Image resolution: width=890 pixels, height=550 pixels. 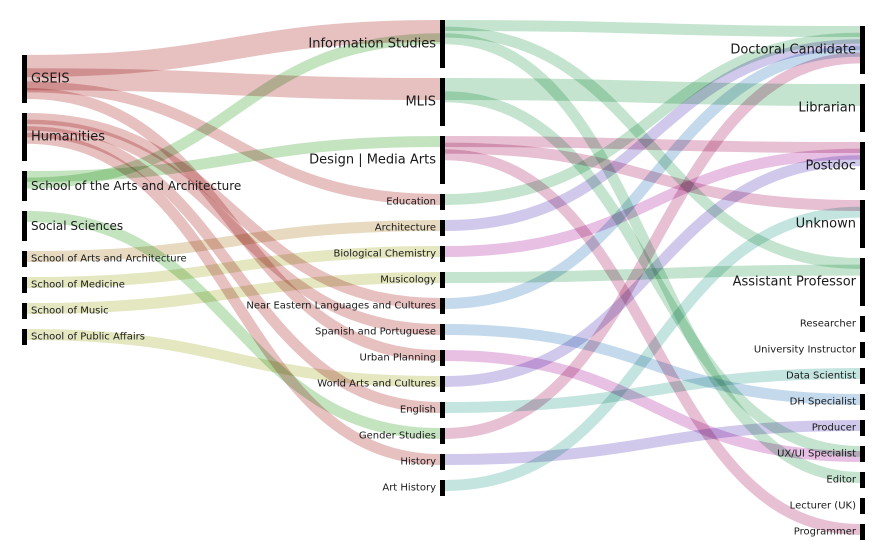 What do you see at coordinates (233, 358) in the screenshot?
I see `link-publicaffairs-to-wac` at bounding box center [233, 358].